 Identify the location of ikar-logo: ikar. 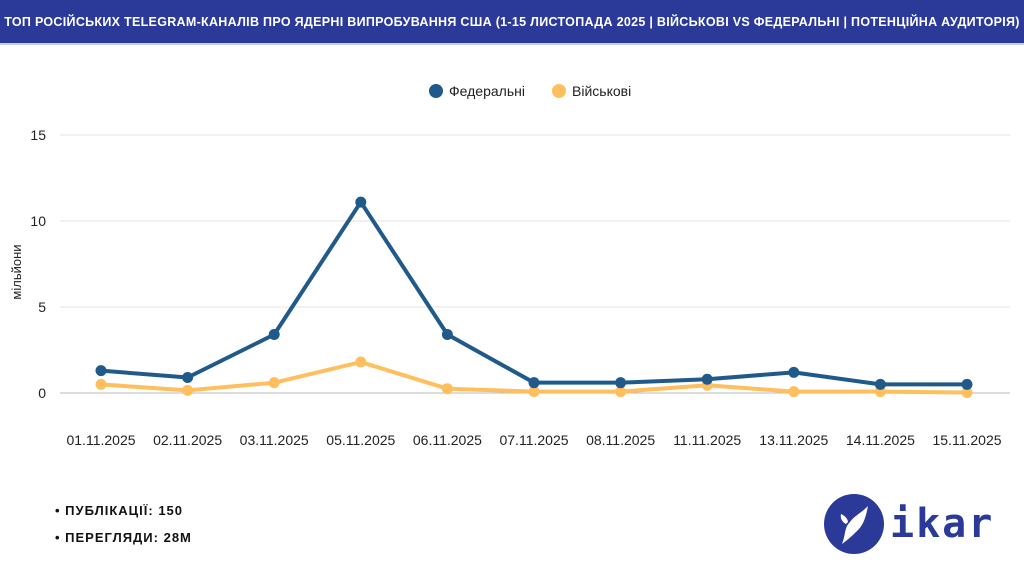
(909, 524).